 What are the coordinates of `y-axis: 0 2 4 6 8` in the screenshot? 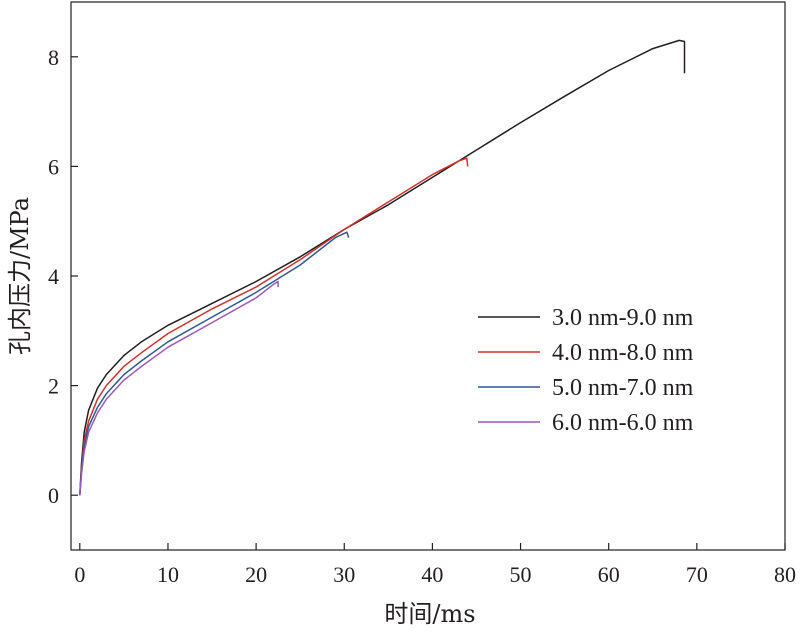 It's located at (63, 276).